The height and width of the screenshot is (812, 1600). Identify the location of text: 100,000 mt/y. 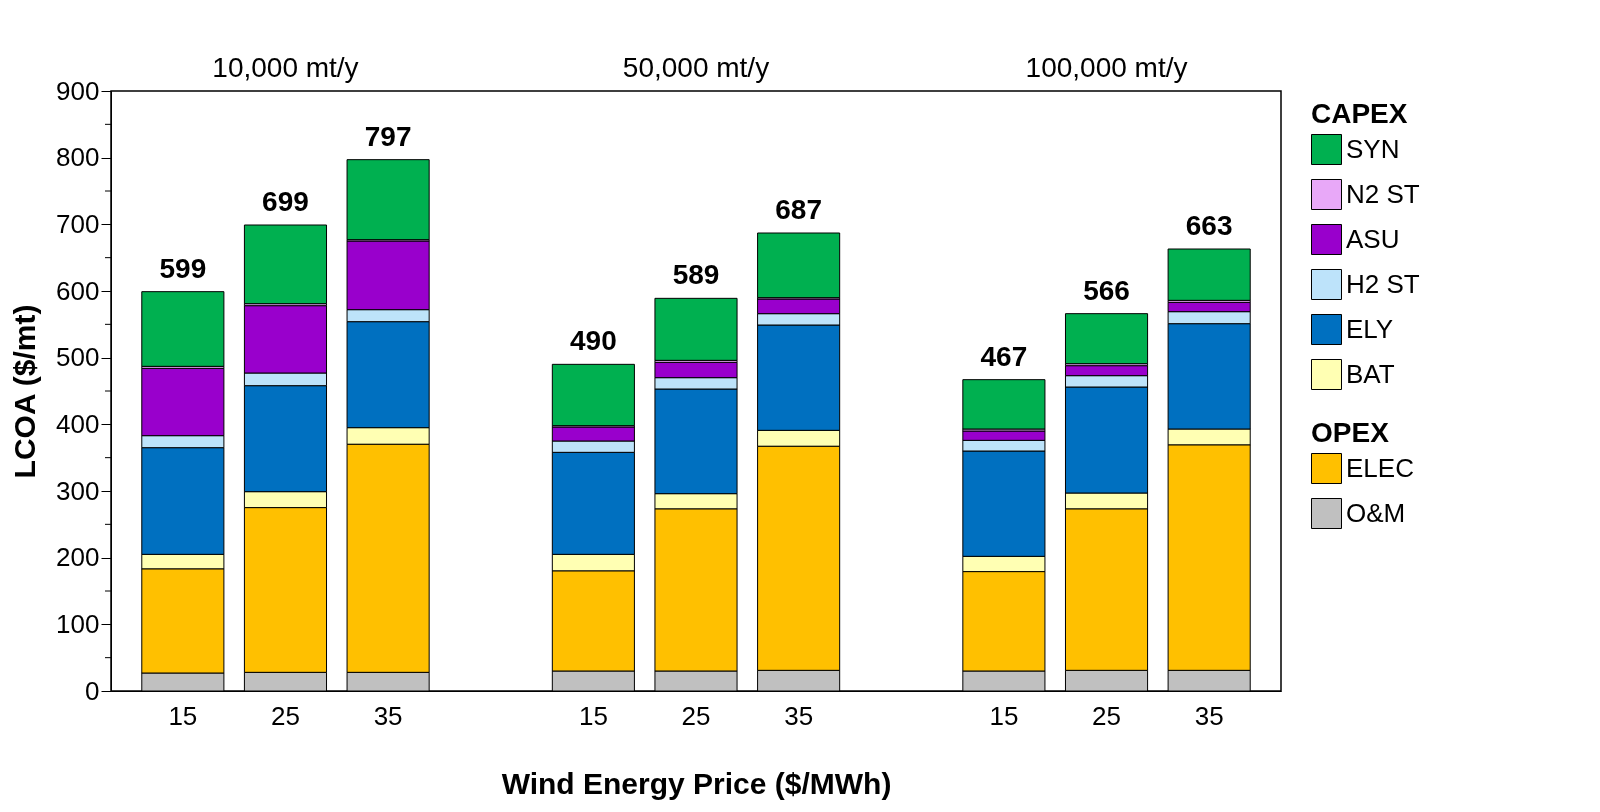
(1106, 67).